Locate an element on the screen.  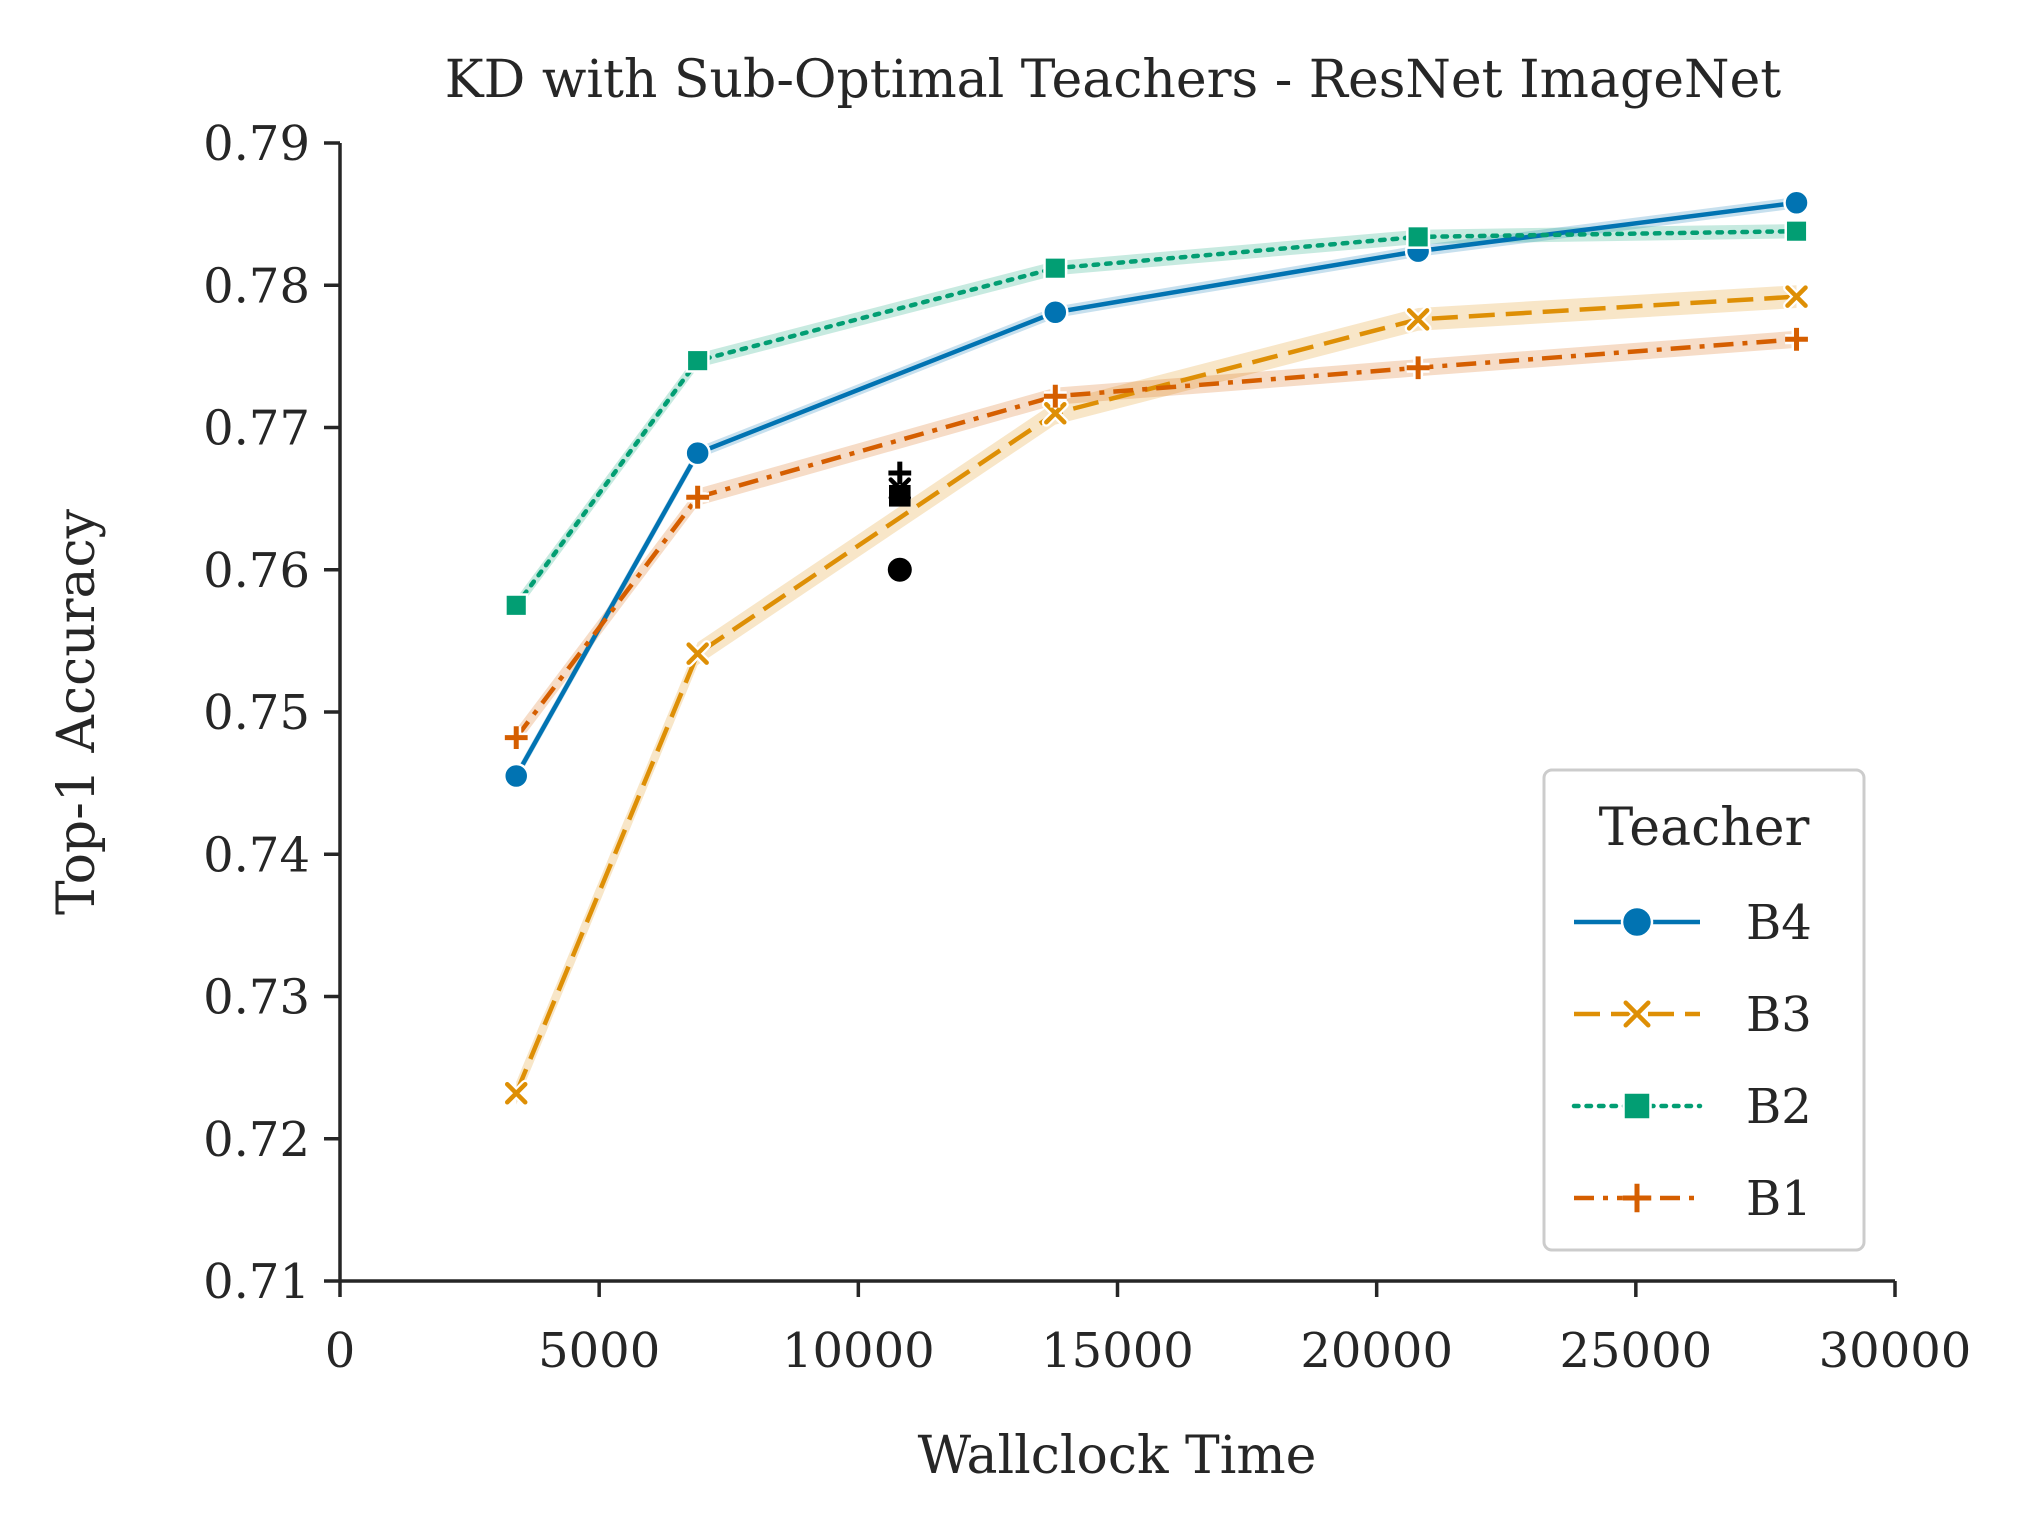
x-tick-label: 25000 is located at coordinates (1635, 1351).